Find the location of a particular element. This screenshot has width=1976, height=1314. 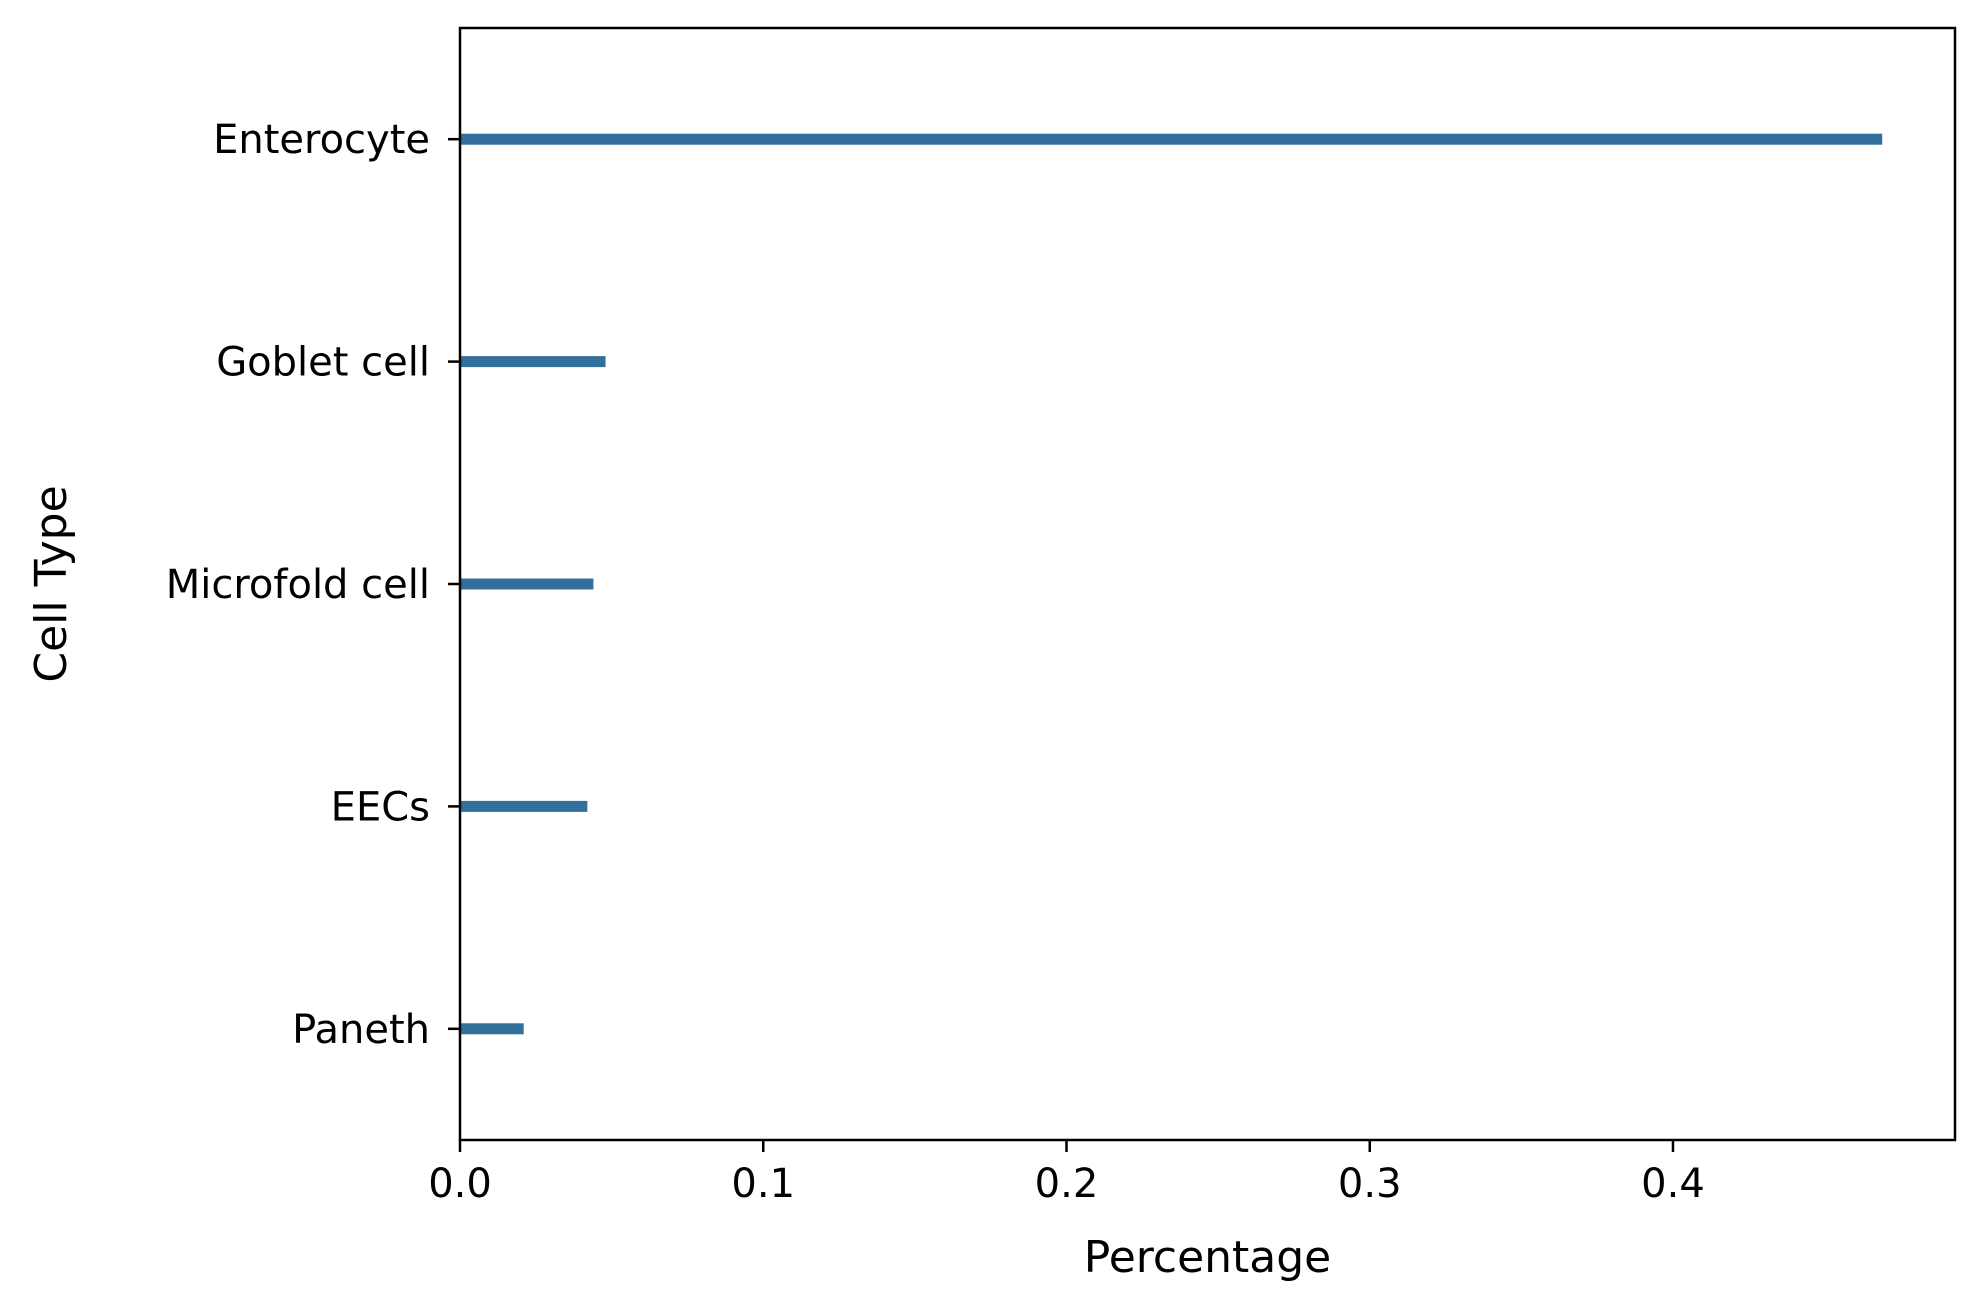

y-tick-label: Enterocyte is located at coordinates (321, 140).